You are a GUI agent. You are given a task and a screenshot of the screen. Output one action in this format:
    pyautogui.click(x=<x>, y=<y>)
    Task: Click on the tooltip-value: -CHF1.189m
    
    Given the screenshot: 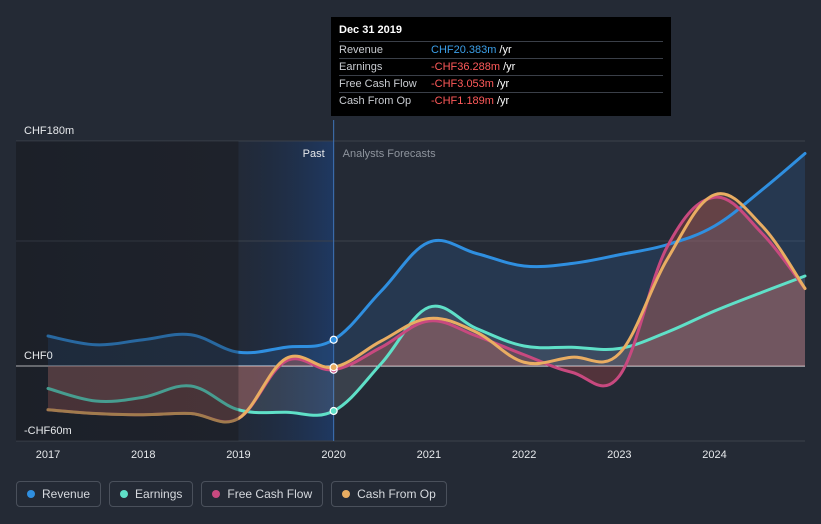 What is the action you would take?
    pyautogui.click(x=462, y=101)
    